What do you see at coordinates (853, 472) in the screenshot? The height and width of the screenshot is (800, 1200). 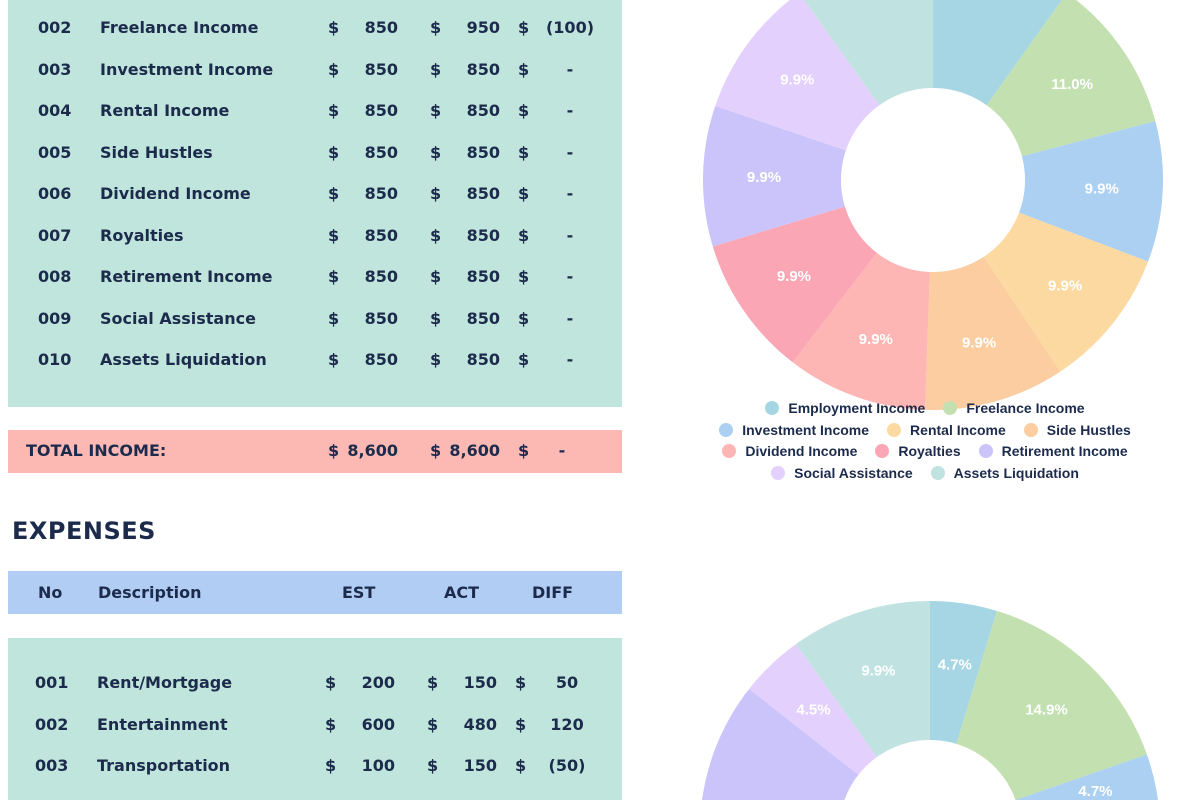 I see `legend-label: Social Assistance` at bounding box center [853, 472].